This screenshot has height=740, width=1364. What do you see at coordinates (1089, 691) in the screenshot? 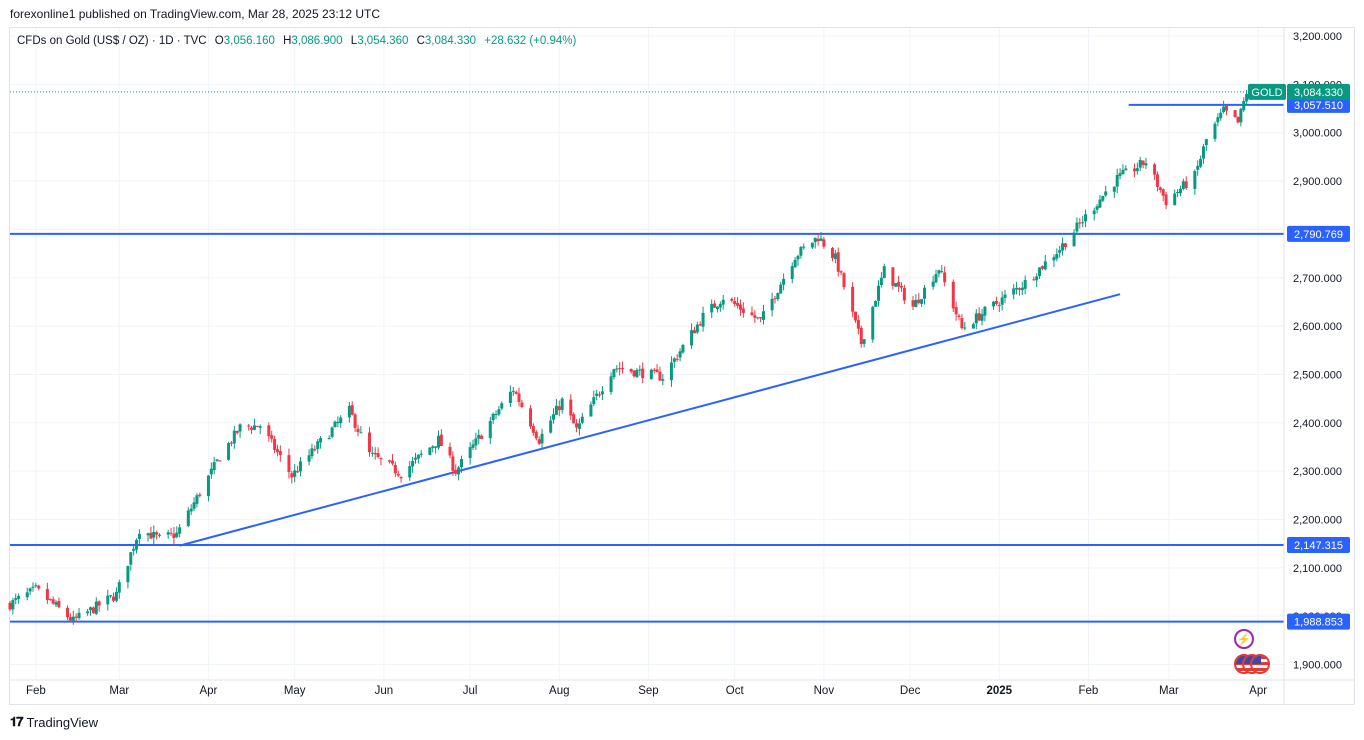
I see `time-tick-label: Feb` at bounding box center [1089, 691].